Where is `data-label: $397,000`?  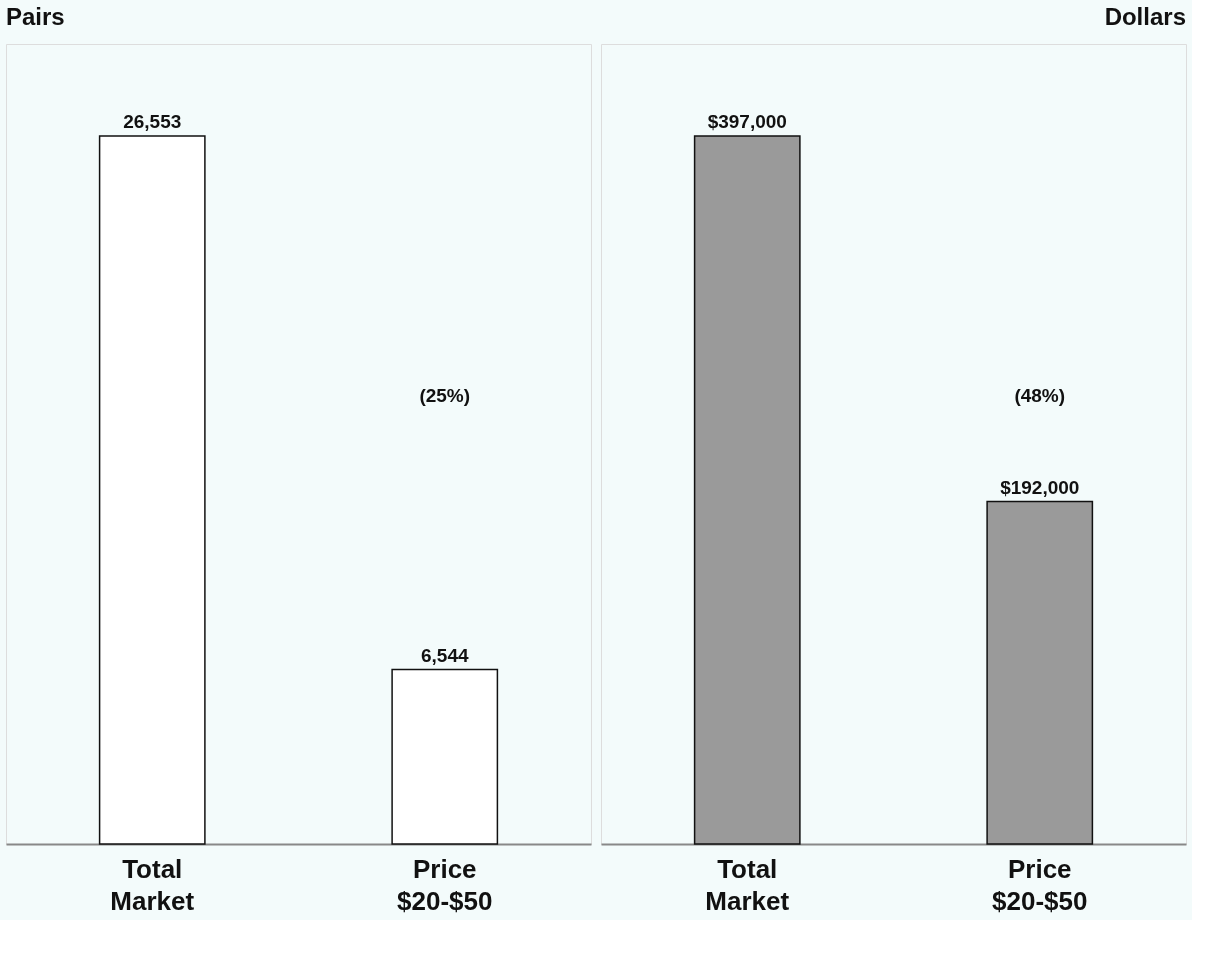 data-label: $397,000 is located at coordinates (747, 122).